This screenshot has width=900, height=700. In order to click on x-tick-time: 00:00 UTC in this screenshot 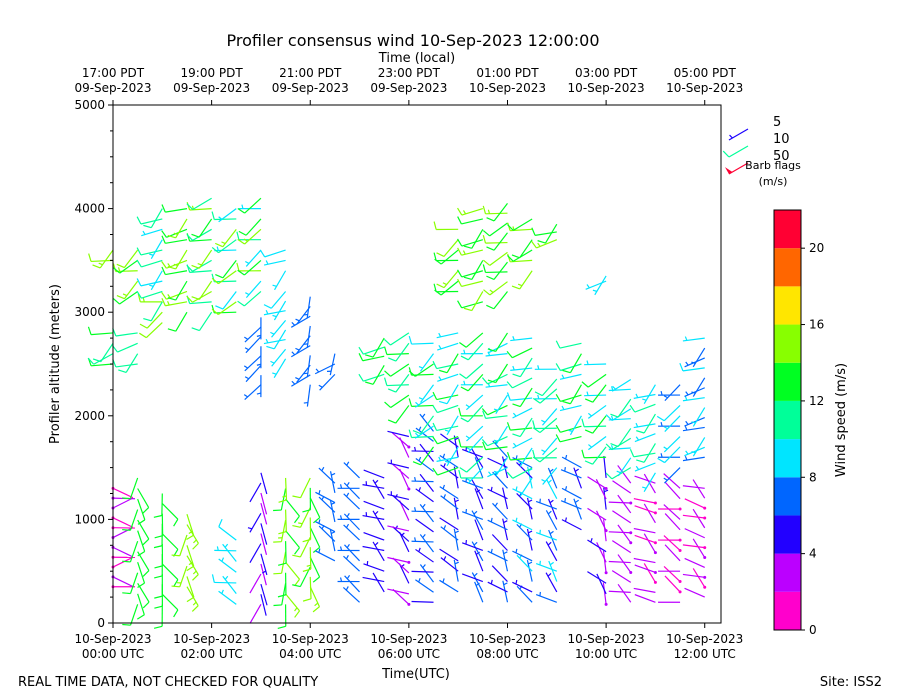, I will do `click(113, 654)`.